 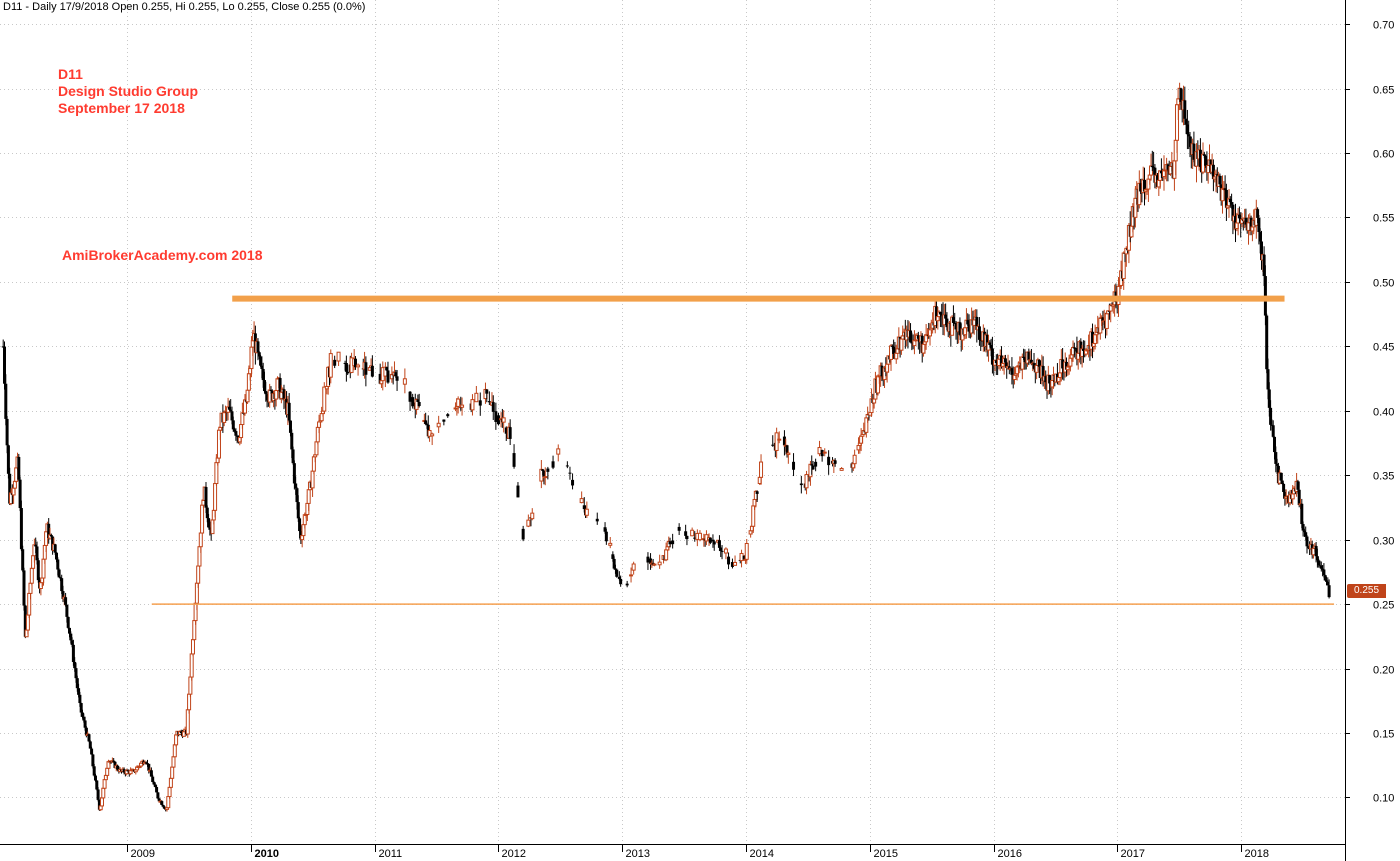 I want to click on y-tick-label: 0.45, so click(x=1383, y=348).